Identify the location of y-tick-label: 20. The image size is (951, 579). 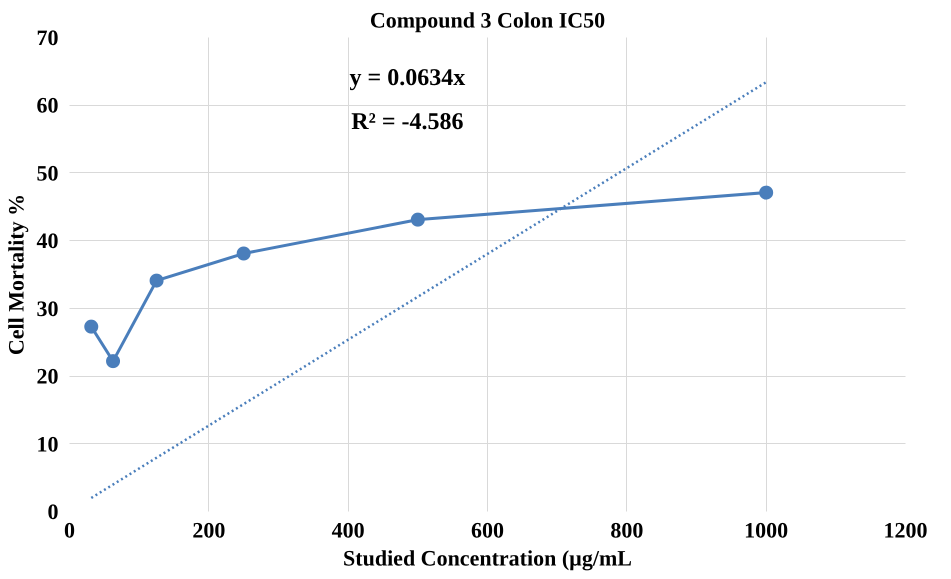
(47, 376).